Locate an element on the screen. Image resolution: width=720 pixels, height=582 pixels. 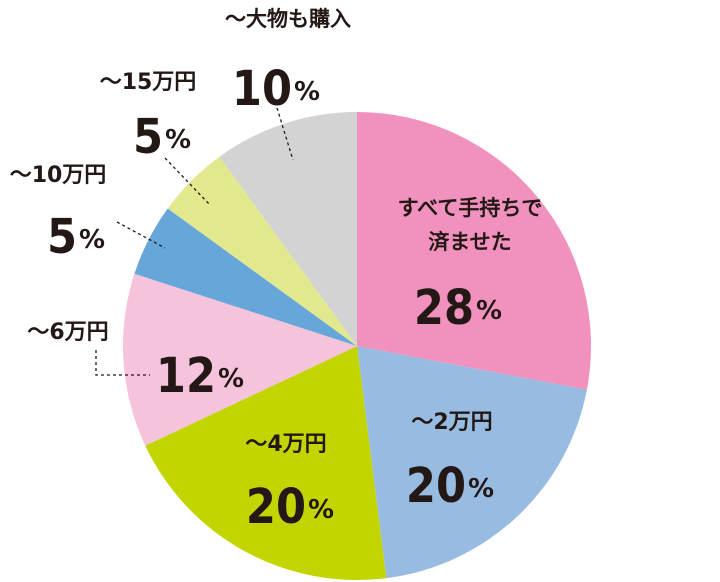
slice-label-5-line-0: ～15万円 is located at coordinates (148, 82).